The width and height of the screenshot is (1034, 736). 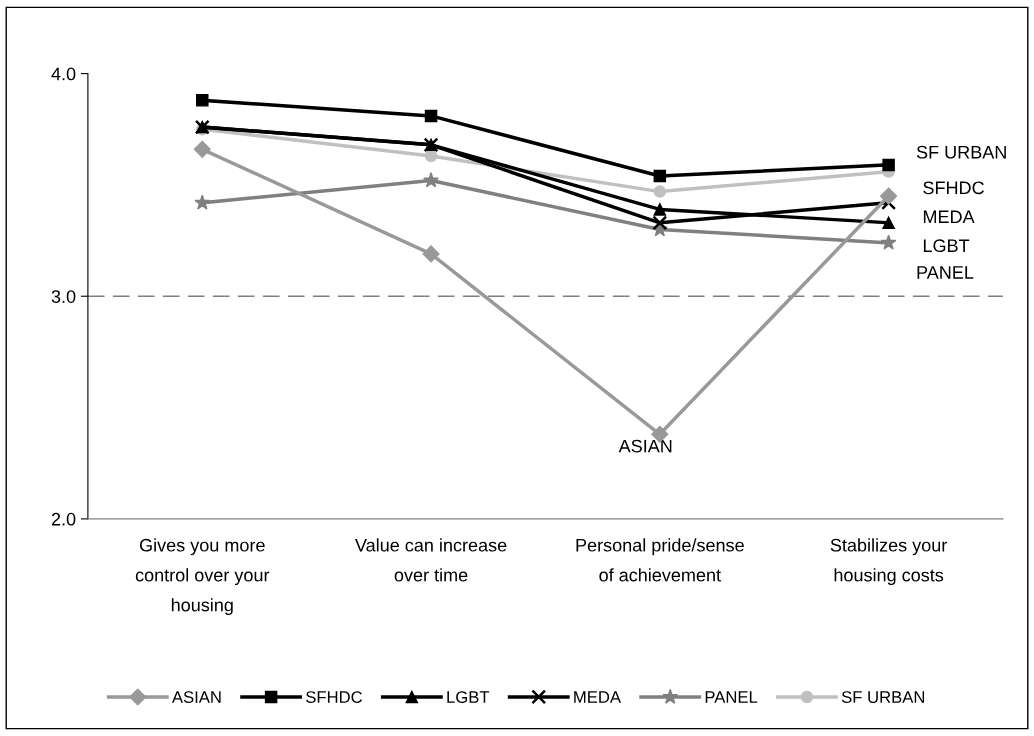 What do you see at coordinates (953, 188) in the screenshot?
I see `annotation: SFHDC` at bounding box center [953, 188].